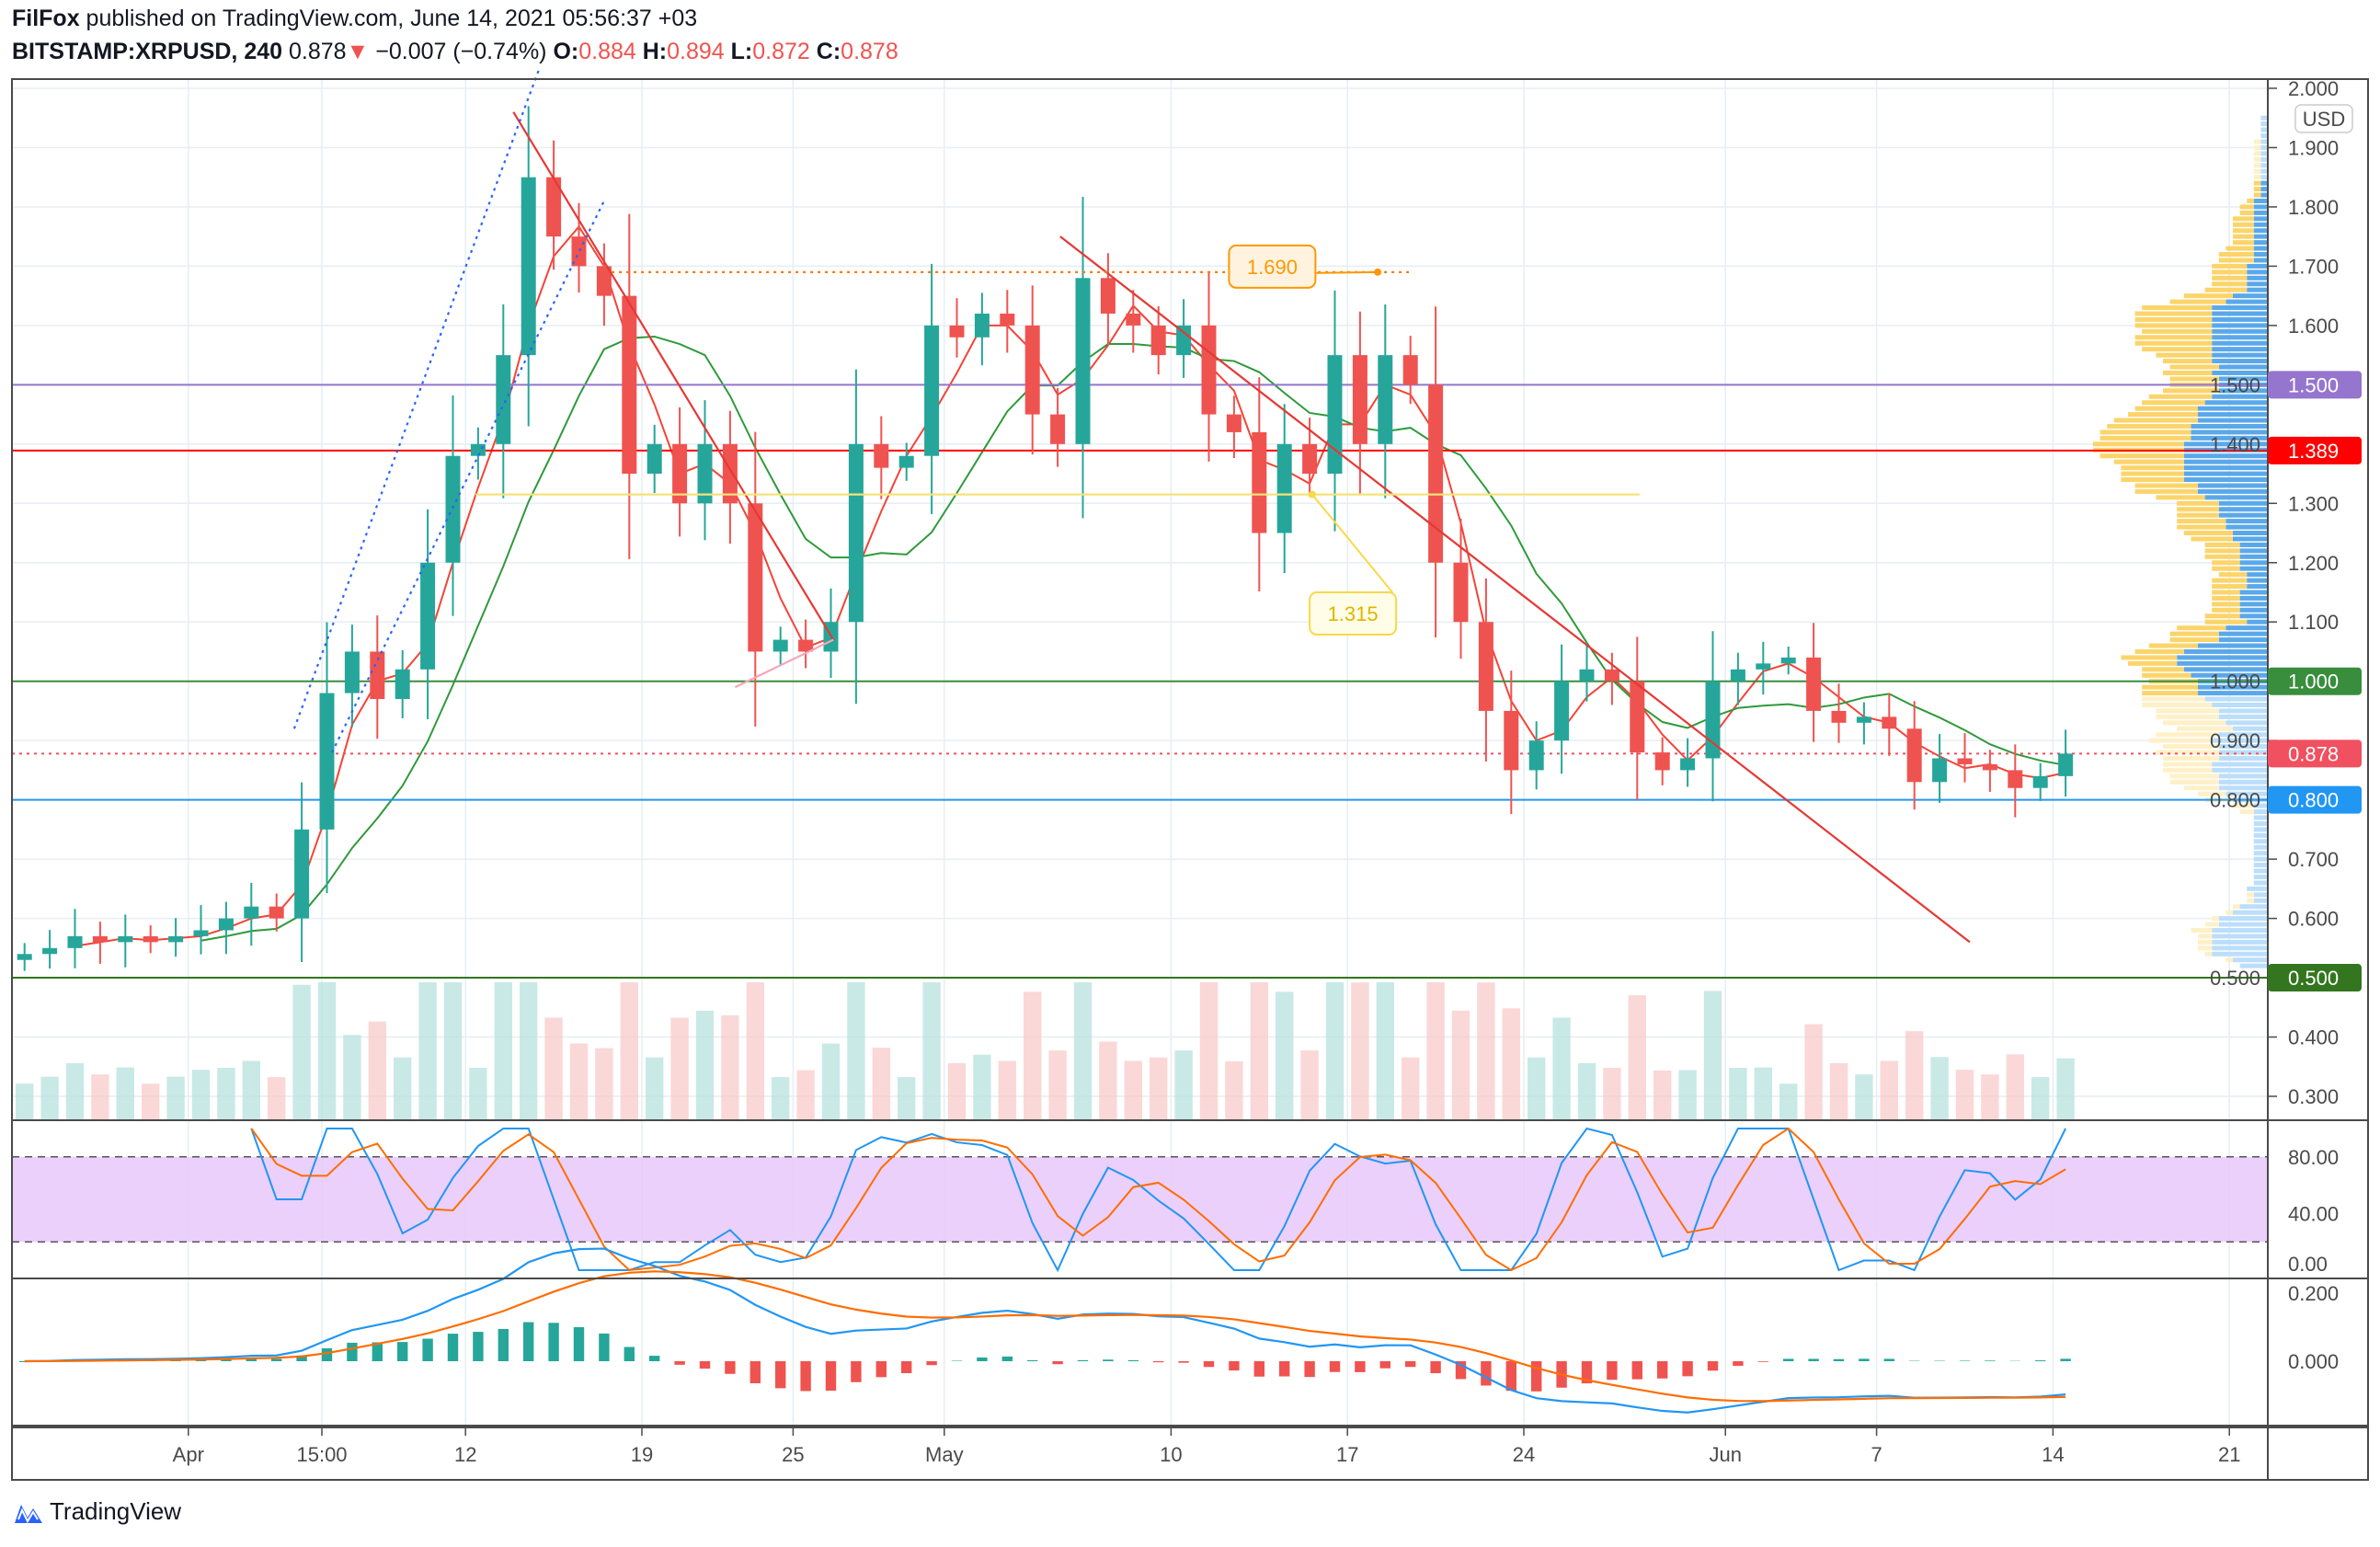 The image size is (2380, 1547). Describe the element at coordinates (46, 18) in the screenshot. I see `author: FilFox` at that location.